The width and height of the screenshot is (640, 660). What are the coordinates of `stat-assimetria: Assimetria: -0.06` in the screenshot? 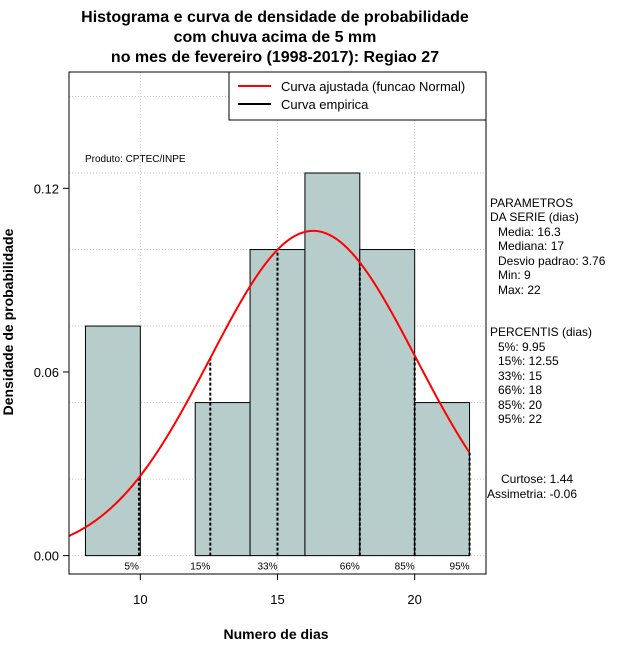 It's located at (532, 494).